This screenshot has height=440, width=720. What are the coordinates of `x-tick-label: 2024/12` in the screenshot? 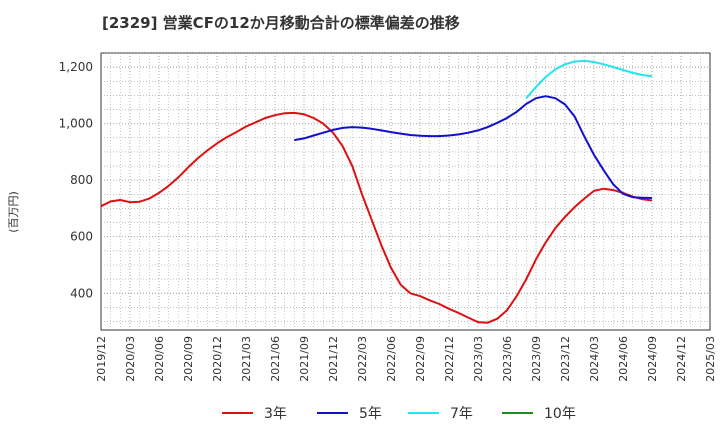 It's located at (681, 359).